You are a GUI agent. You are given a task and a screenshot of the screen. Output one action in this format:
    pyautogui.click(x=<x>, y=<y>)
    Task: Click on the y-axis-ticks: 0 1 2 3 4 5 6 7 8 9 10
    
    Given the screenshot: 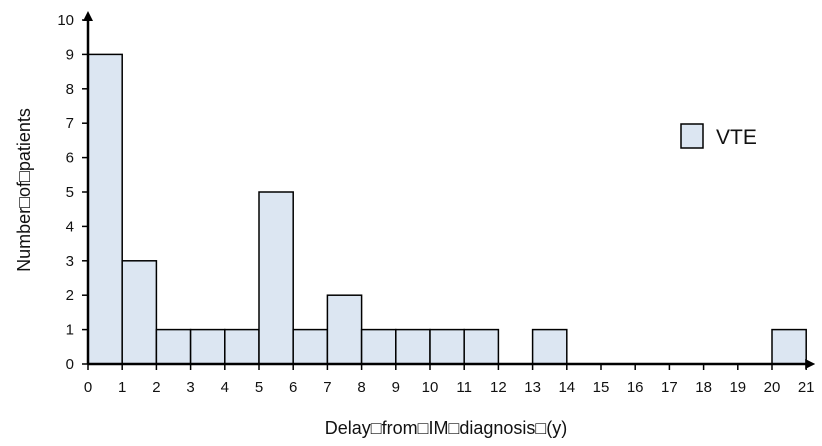 What is the action you would take?
    pyautogui.click(x=72, y=192)
    